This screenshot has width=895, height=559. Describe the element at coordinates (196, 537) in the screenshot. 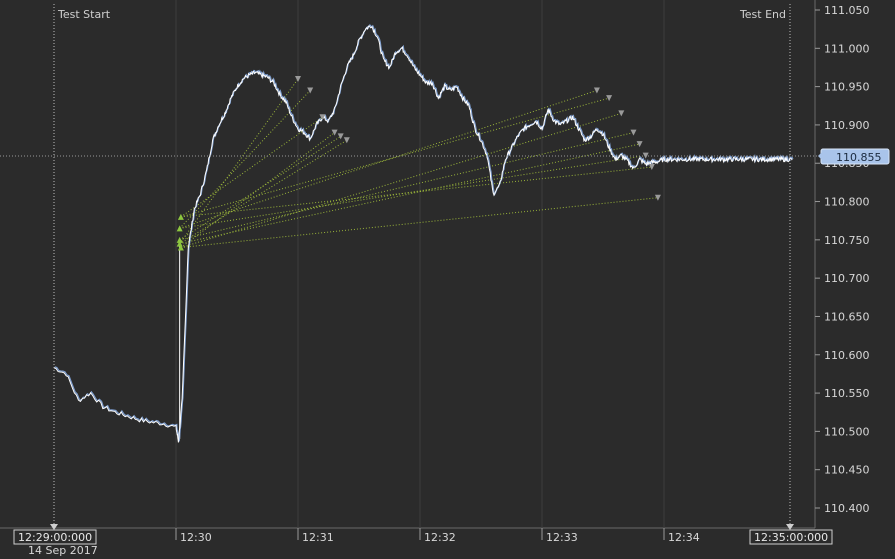

I see `time-tick-label: 12:30` at that location.